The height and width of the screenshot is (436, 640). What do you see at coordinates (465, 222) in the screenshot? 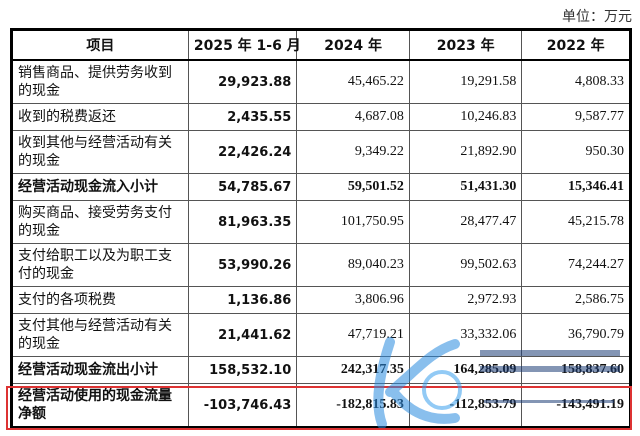
I see `cell-value: 28,477.47` at bounding box center [465, 222].